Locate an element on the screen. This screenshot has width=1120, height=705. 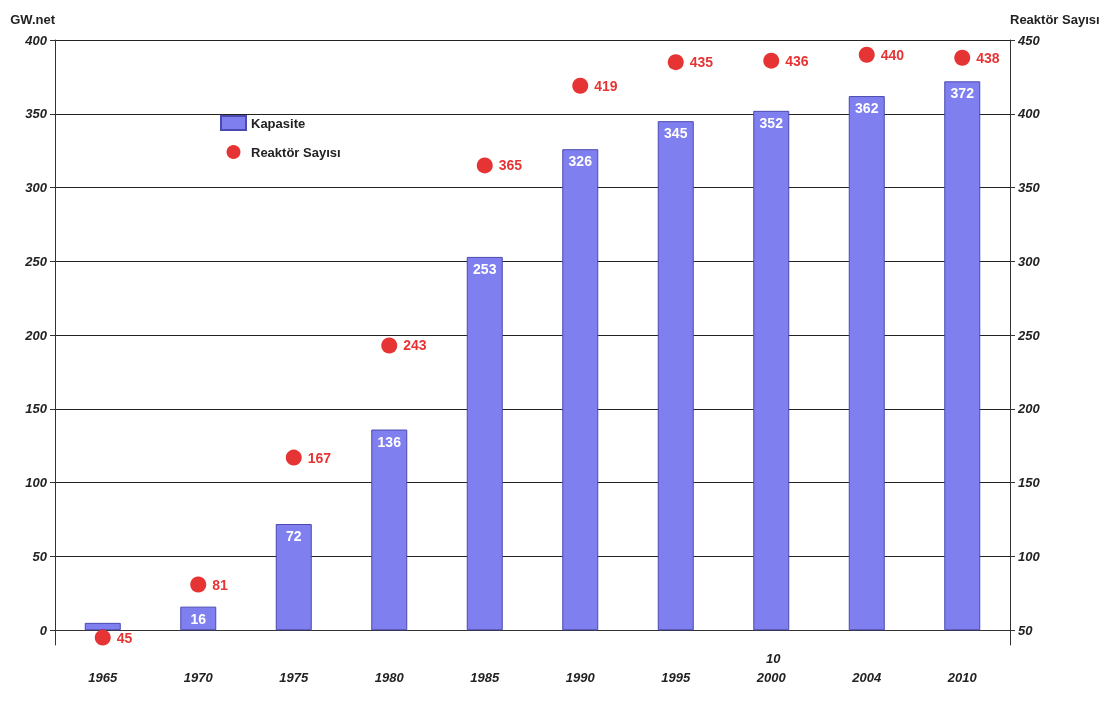
data-label: 72 is located at coordinates (293, 536).